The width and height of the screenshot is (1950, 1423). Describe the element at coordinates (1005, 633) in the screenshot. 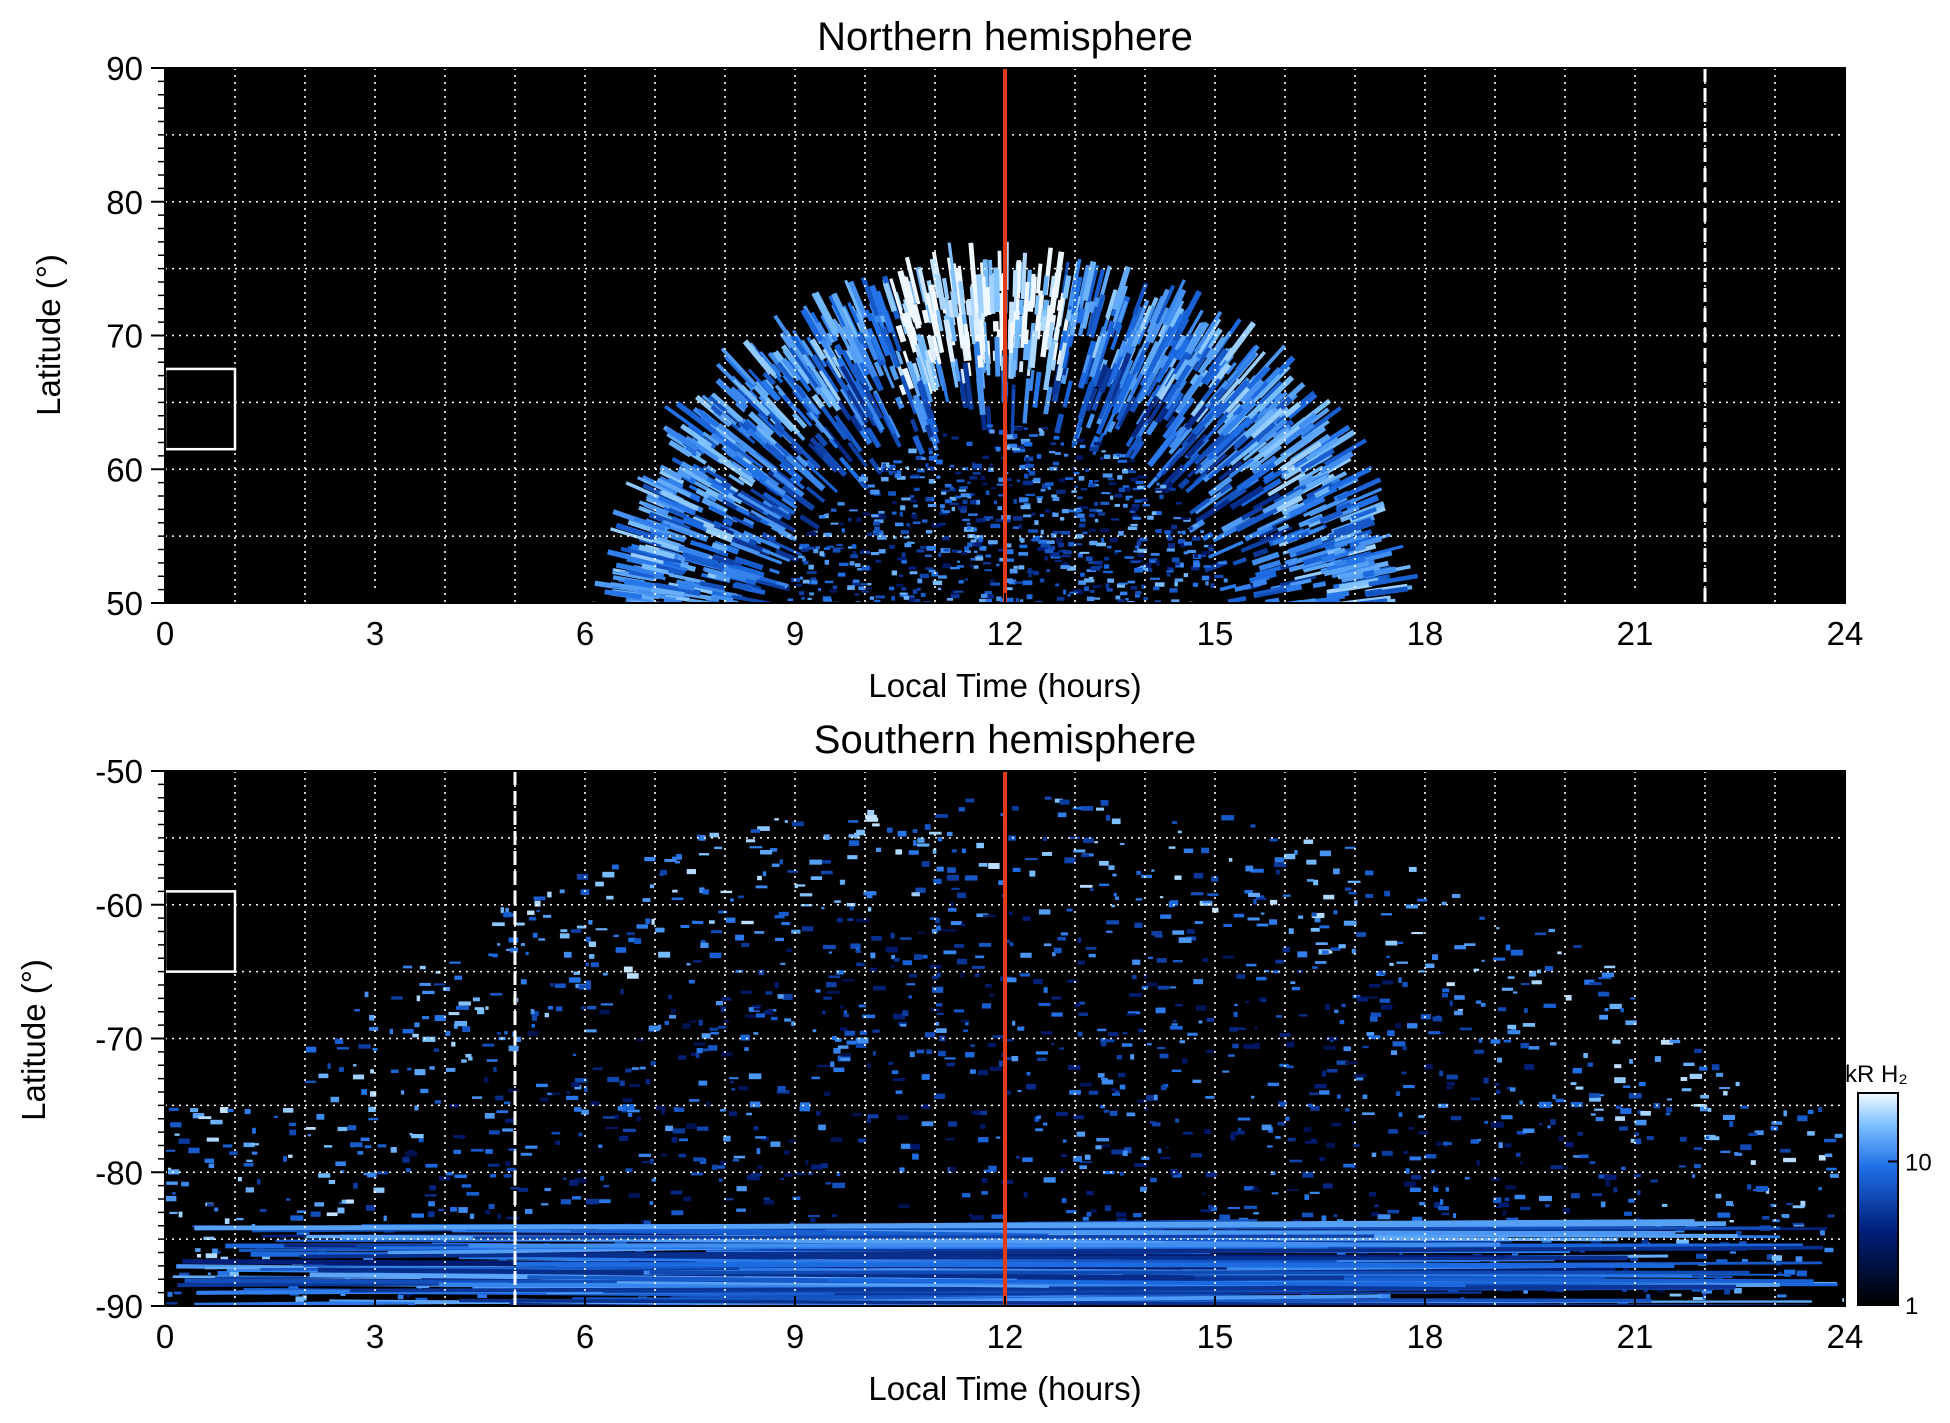

I see `x-tick-label: 12` at that location.